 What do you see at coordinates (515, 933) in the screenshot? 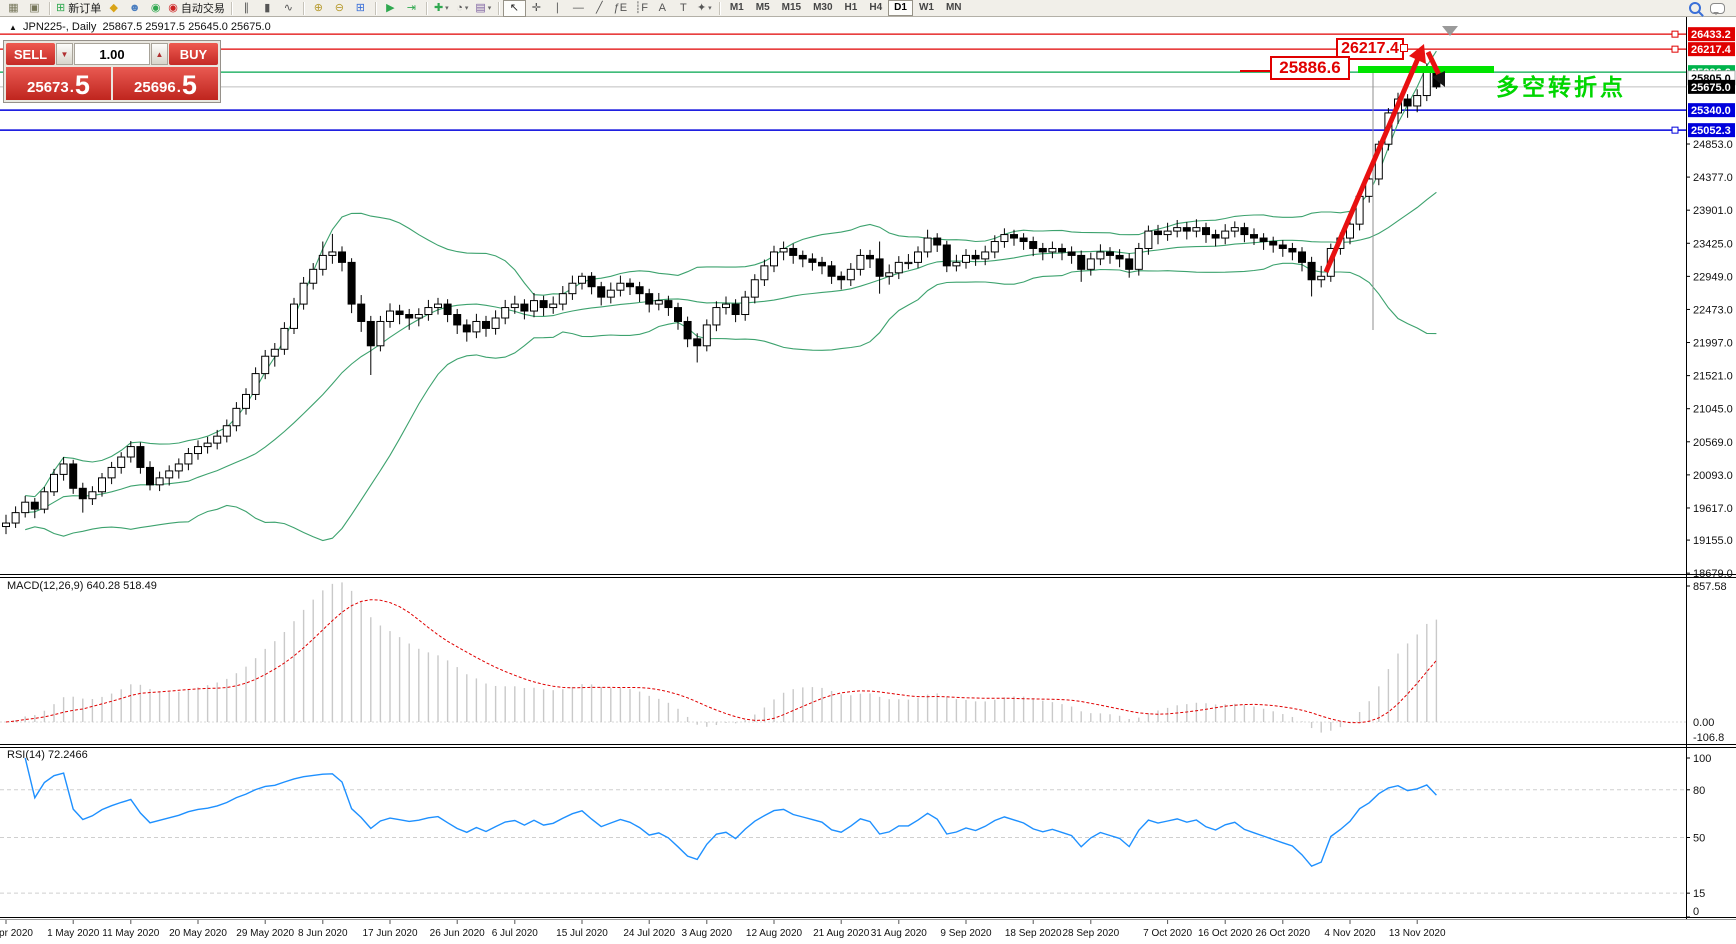
I see `date-label: 6 Jul 2020` at bounding box center [515, 933].